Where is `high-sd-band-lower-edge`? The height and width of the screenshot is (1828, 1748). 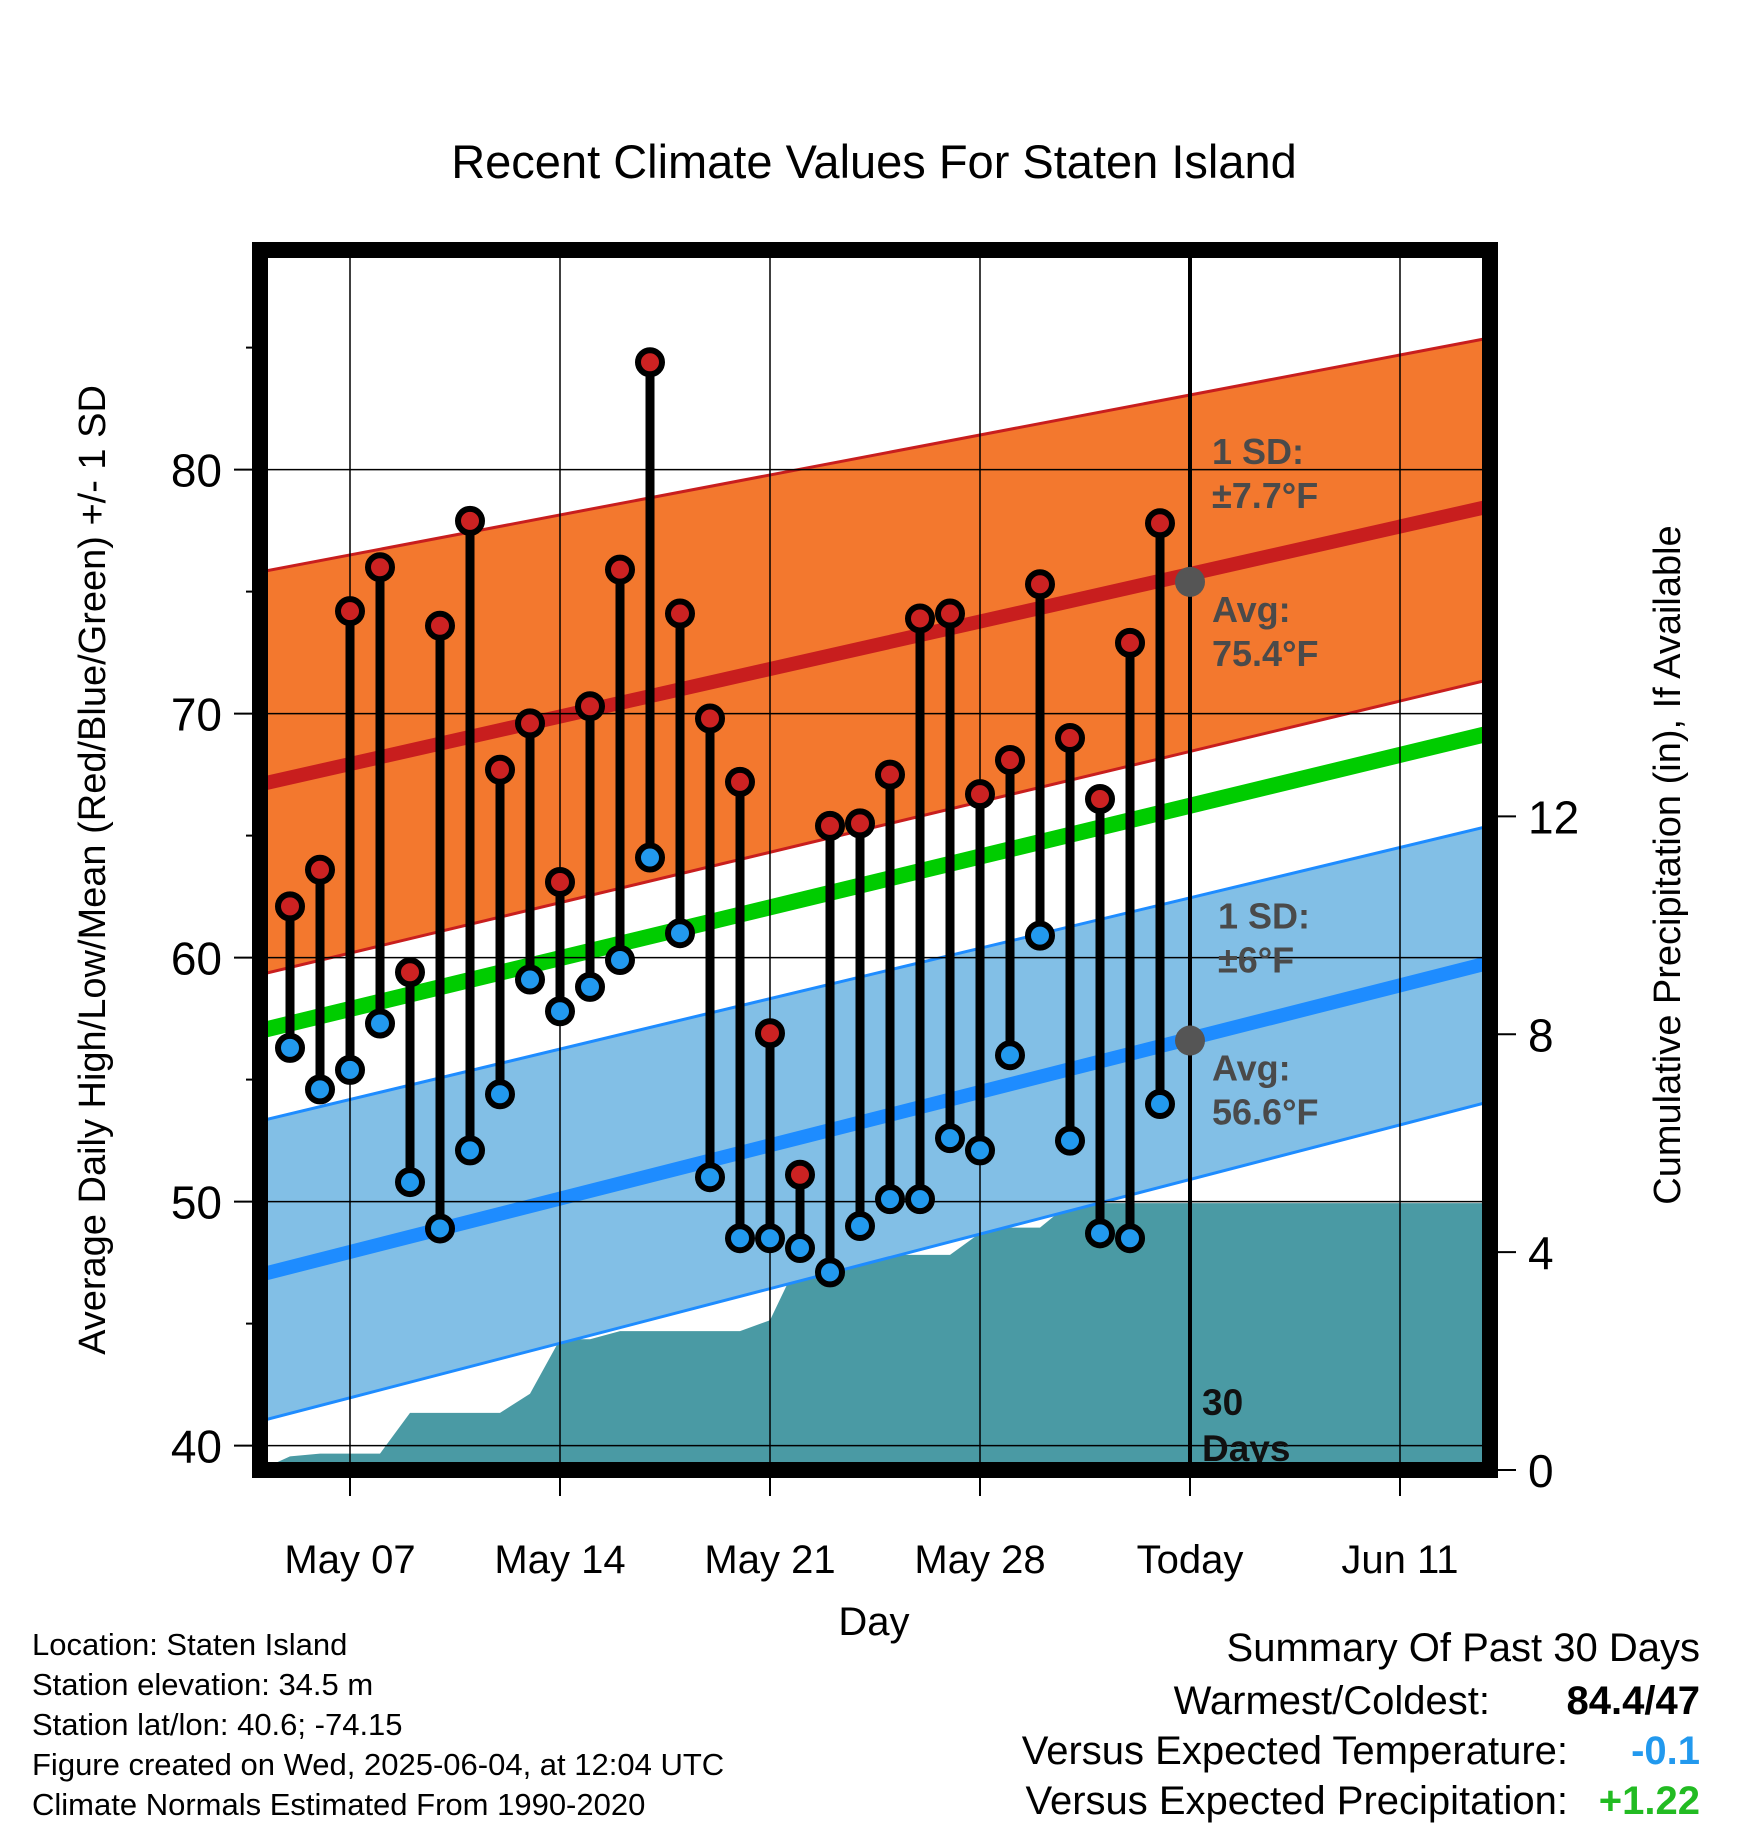
high-sd-band-lower-edge is located at coordinates (875, 827).